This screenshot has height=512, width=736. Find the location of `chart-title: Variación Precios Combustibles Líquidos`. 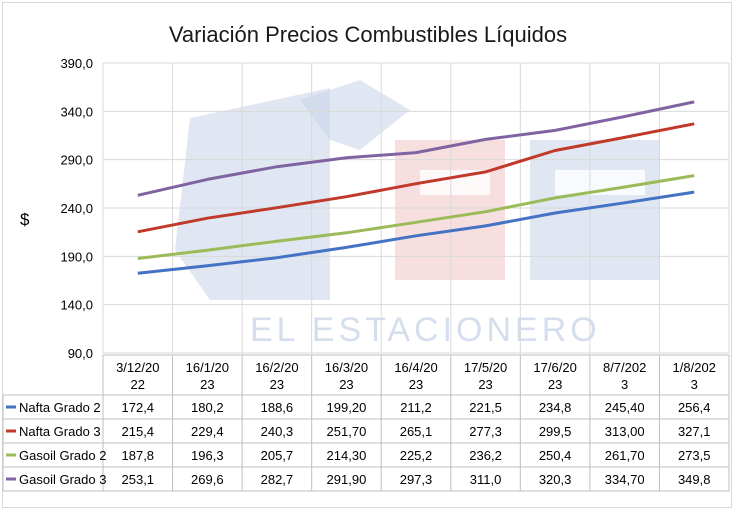

chart-title: Variación Precios Combustibles Líquidos is located at coordinates (368, 34).